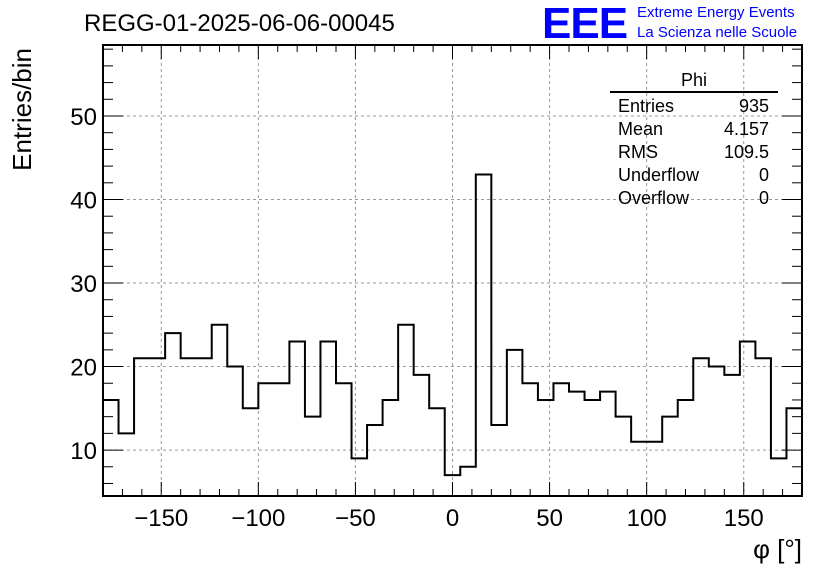 The height and width of the screenshot is (572, 836). Describe the element at coordinates (83, 451) in the screenshot. I see `y-tick-label: 10` at that location.